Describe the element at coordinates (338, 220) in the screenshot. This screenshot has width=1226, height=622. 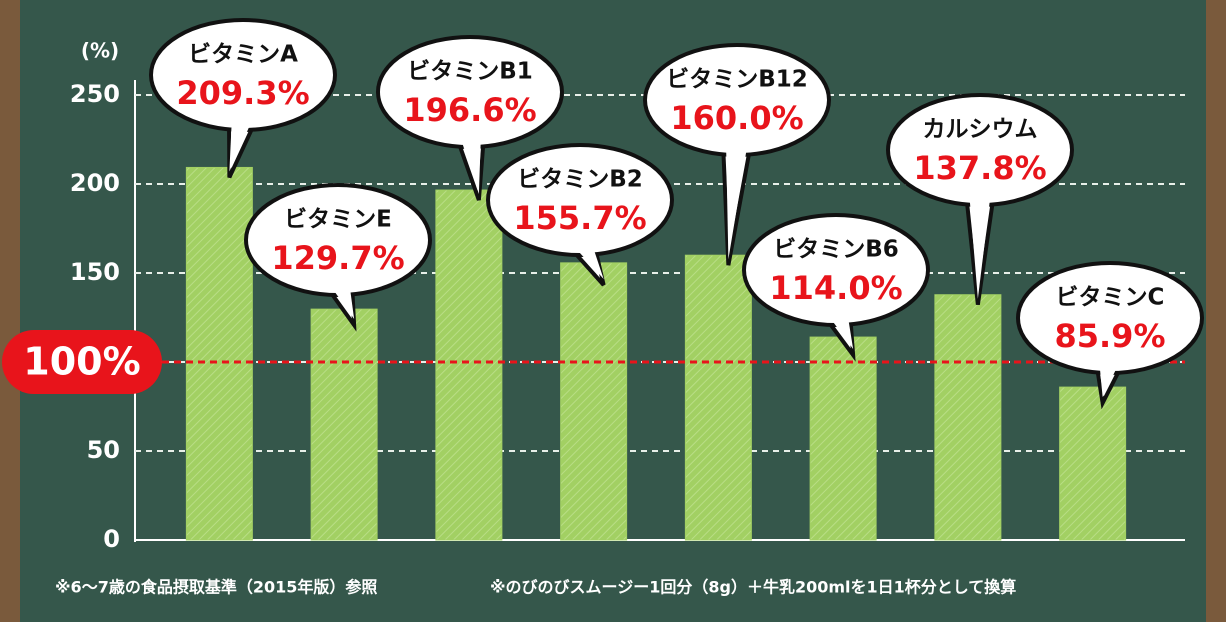
I see `category-label: ビタミンE` at that location.